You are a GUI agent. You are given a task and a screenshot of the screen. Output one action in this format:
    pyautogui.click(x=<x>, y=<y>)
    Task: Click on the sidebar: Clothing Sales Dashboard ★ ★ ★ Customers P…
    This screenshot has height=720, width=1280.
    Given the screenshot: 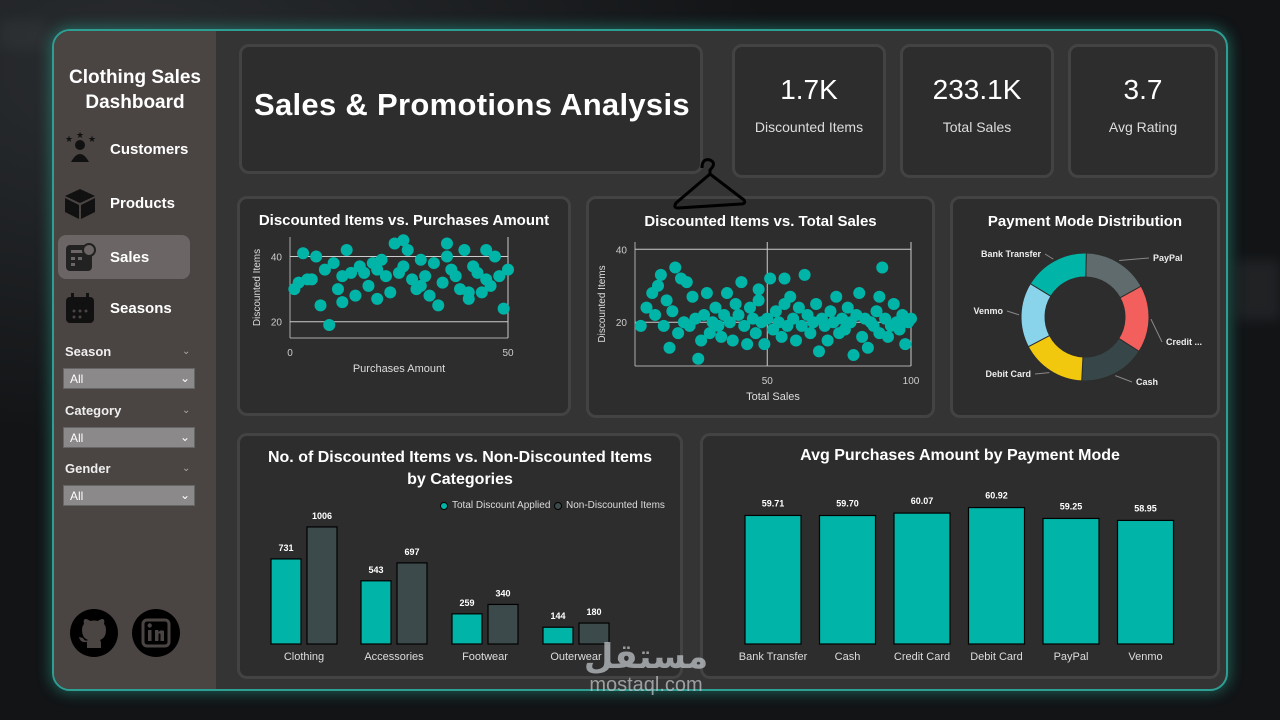 What is the action you would take?
    pyautogui.click(x=135, y=360)
    